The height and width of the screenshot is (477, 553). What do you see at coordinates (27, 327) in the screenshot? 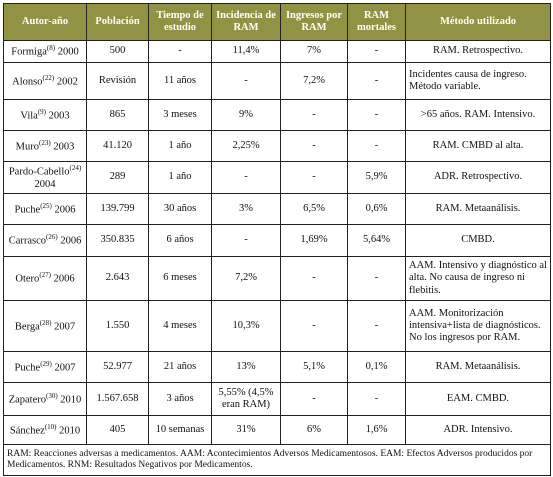
I see `author-name: Berga` at bounding box center [27, 327].